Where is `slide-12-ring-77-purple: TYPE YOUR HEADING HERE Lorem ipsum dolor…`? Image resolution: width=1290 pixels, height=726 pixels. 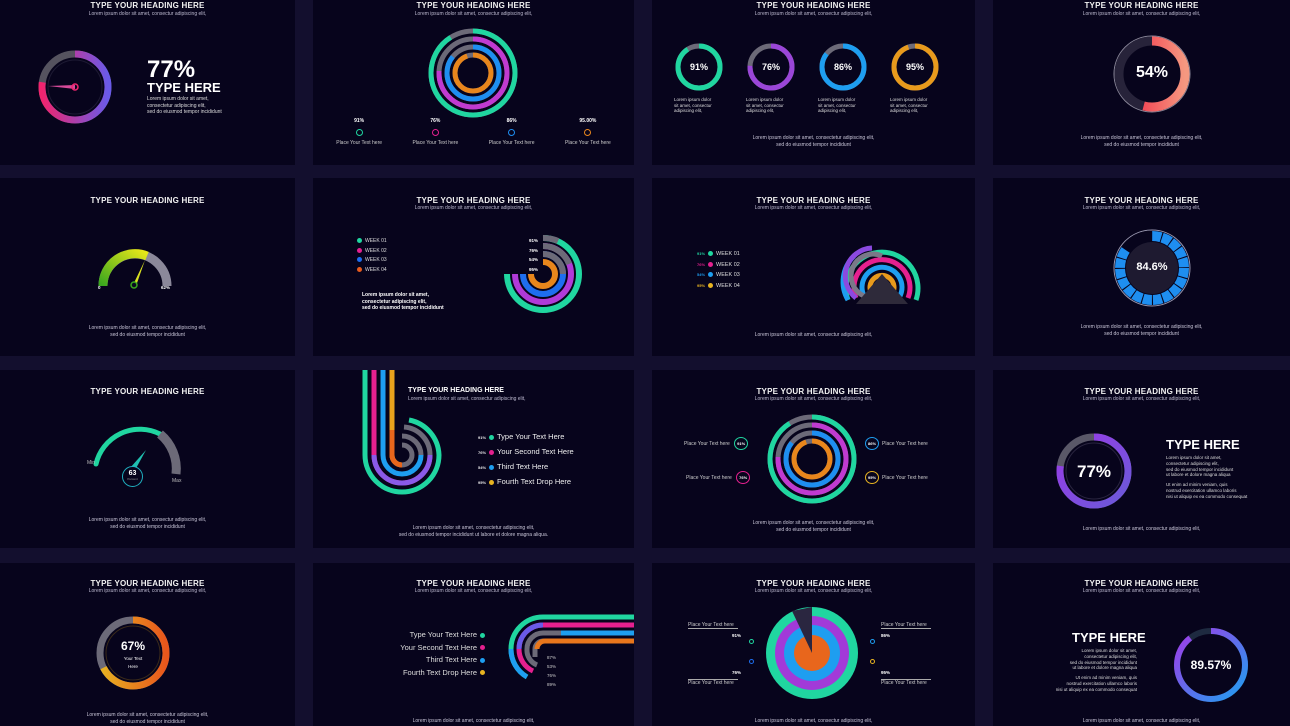
slide-12-ring-77-purple: TYPE YOUR HEADING HERE Lorem ipsum dolor… is located at coordinates (1141, 459).